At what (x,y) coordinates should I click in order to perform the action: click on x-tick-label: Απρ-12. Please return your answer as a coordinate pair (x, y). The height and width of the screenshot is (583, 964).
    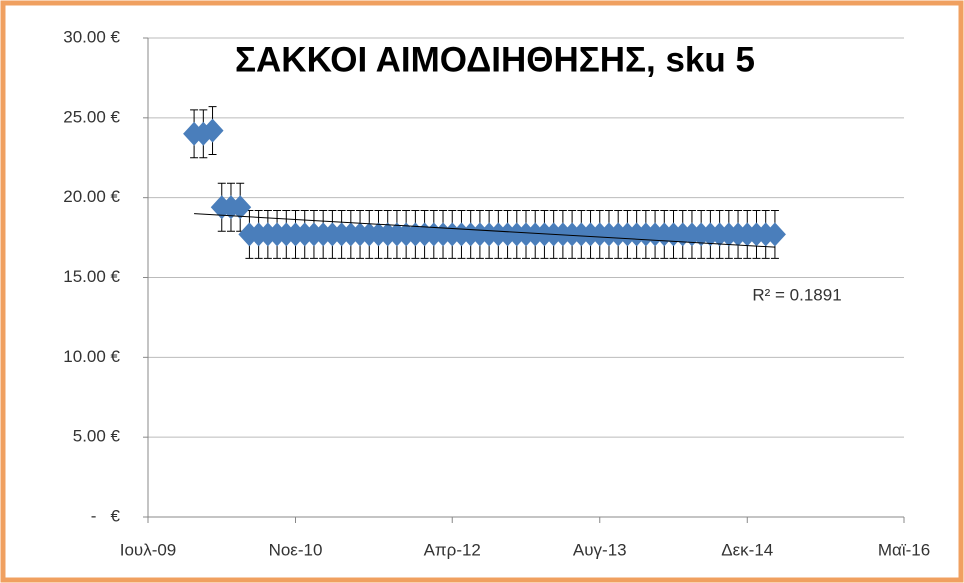
    Looking at the image, I should click on (452, 549).